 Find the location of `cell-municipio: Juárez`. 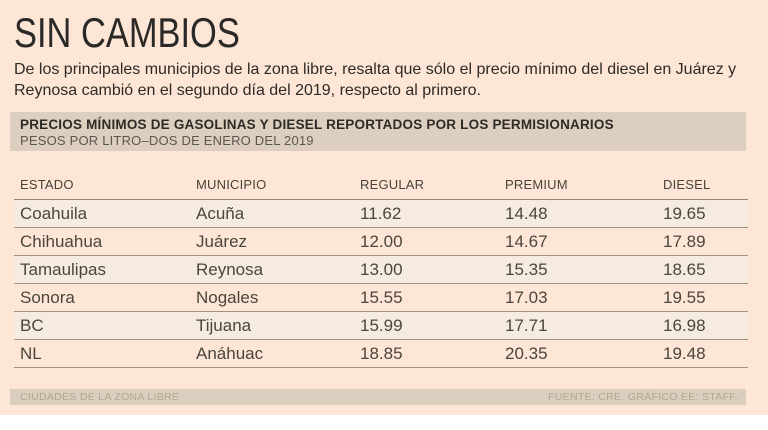

cell-municipio: Juárez is located at coordinates (222, 241).